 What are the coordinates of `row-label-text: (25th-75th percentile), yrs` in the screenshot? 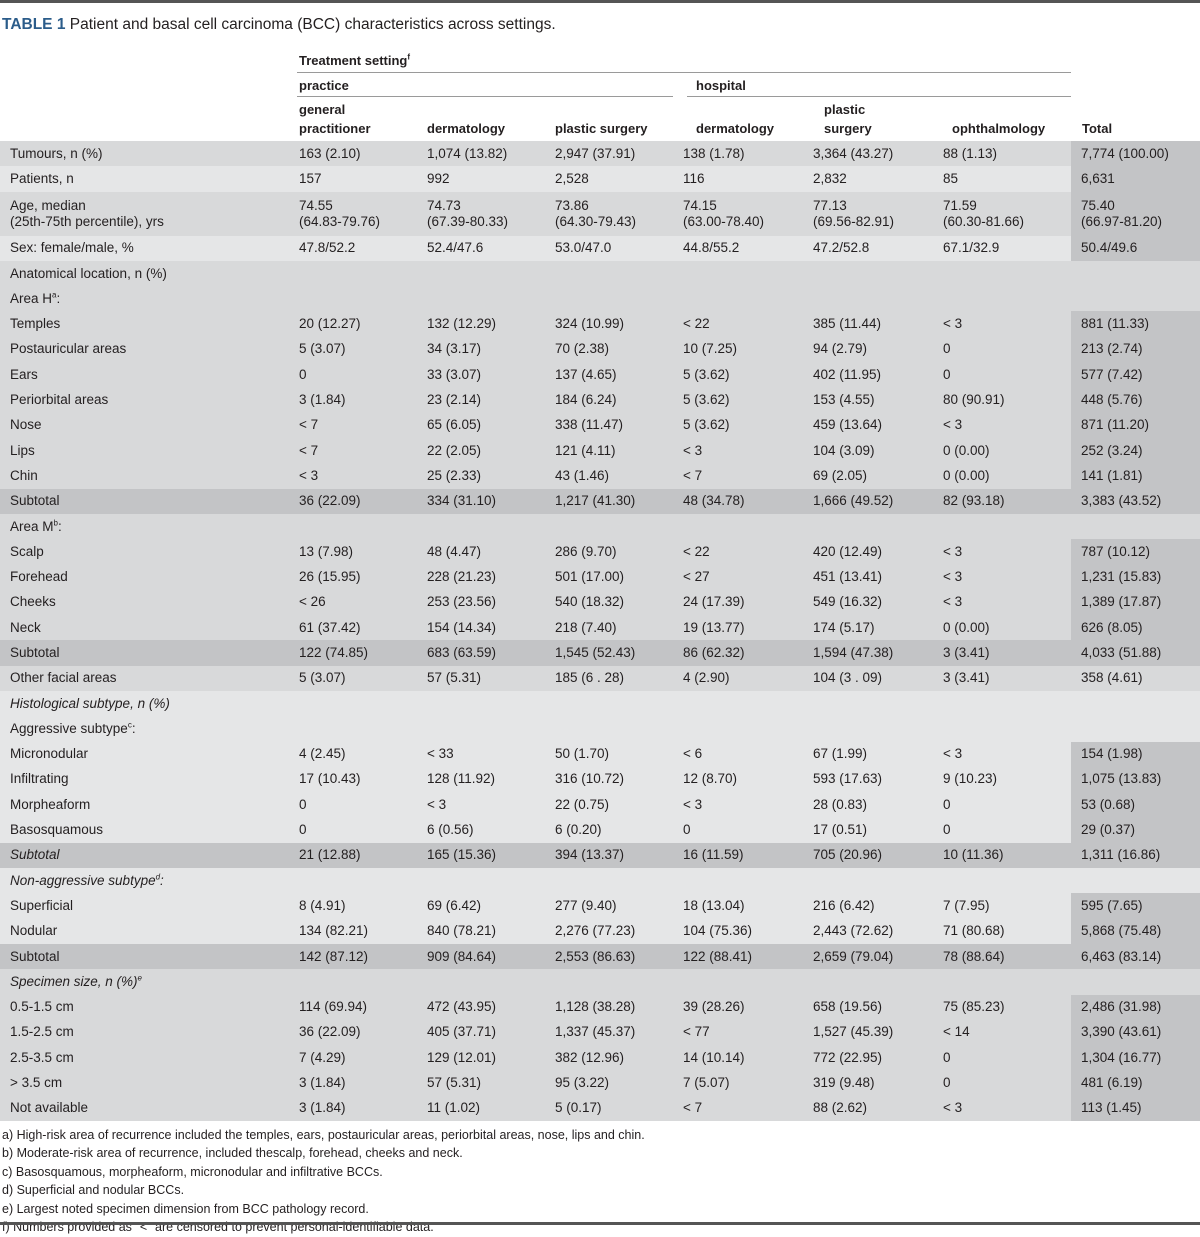 It's located at (87, 221).